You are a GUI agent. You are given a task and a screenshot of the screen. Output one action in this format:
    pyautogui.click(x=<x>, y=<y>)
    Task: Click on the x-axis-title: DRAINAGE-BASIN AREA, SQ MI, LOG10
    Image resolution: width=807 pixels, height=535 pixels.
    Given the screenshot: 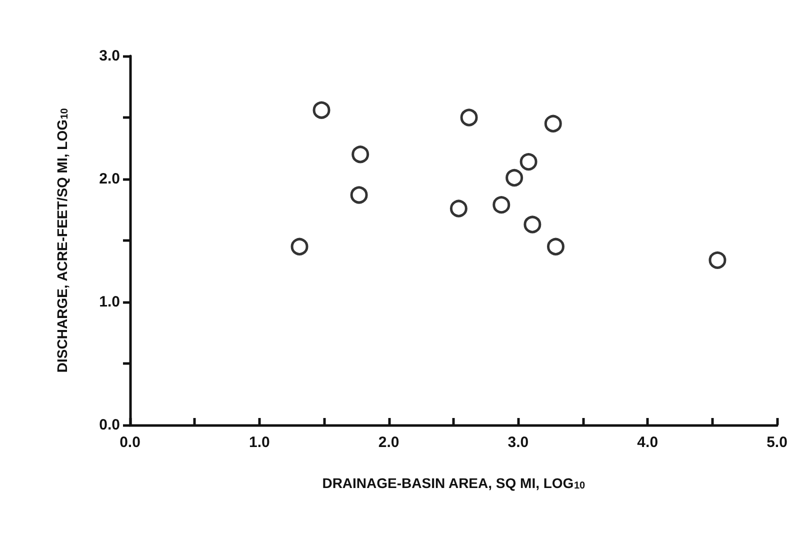 What is the action you would take?
    pyautogui.click(x=454, y=483)
    